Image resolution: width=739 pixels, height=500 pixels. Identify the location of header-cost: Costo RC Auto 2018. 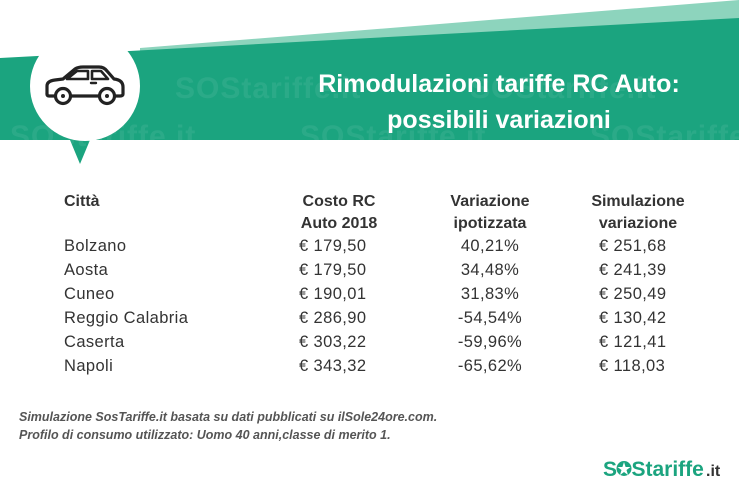
(339, 212).